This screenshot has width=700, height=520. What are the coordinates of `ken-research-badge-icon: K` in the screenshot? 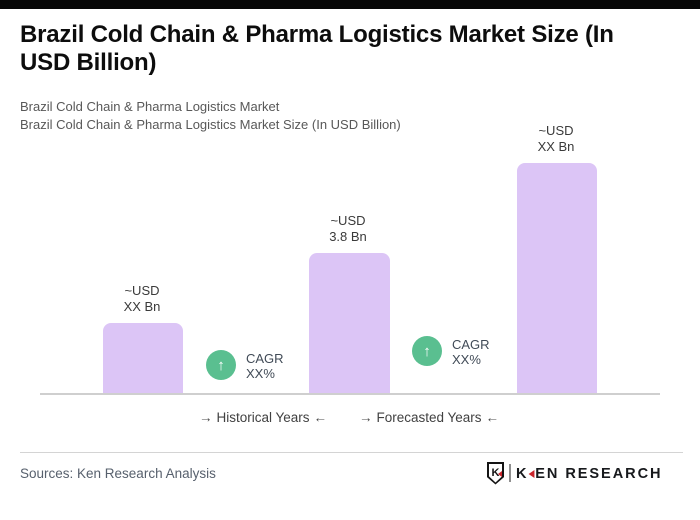 It's located at (495, 473).